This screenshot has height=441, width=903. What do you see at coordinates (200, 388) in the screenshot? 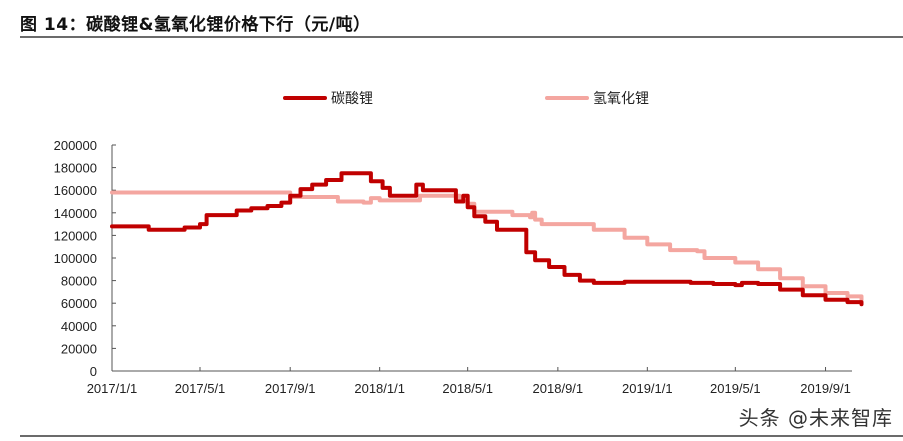
I see `x-tick-label: 2017/5/1` at bounding box center [200, 388].